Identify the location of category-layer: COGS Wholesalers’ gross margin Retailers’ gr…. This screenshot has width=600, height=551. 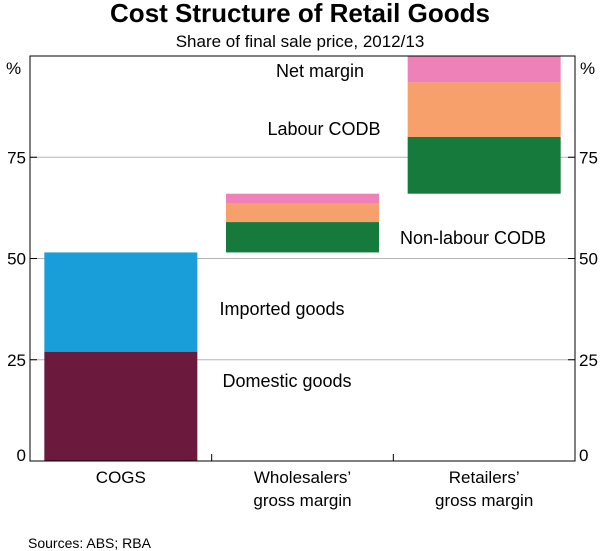
(314, 482).